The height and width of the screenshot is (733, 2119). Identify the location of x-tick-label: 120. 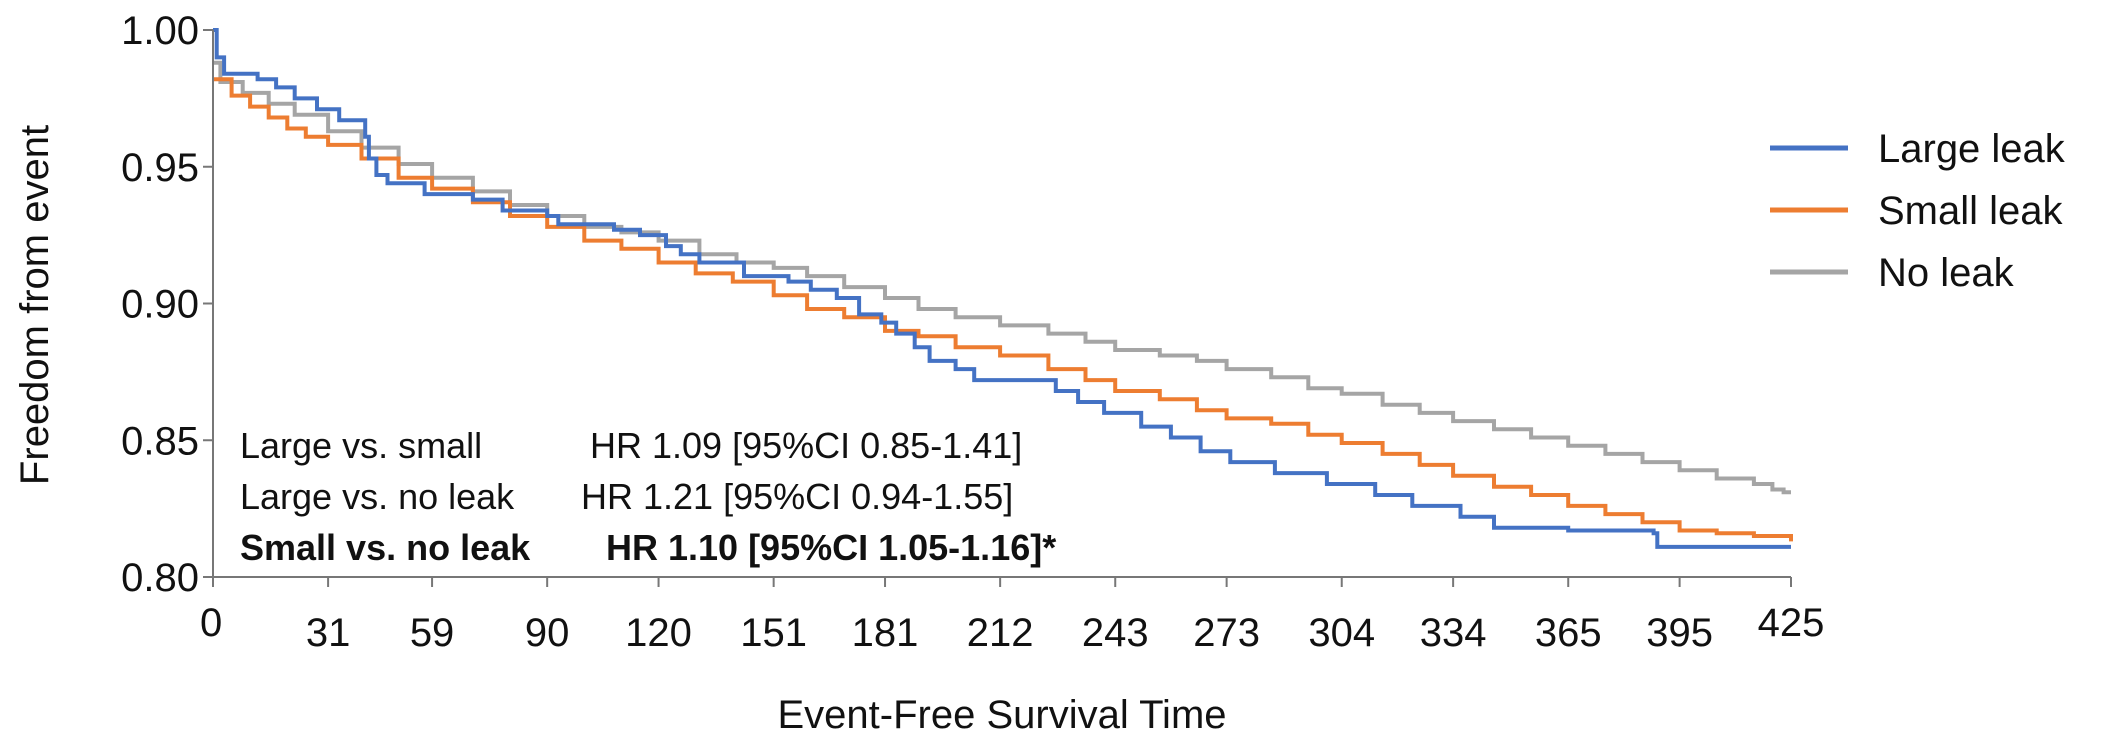
(658, 633).